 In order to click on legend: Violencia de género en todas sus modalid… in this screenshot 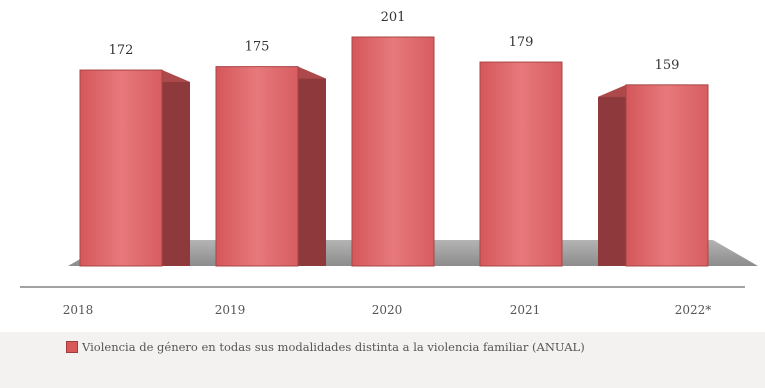, I will do `click(382, 360)`.